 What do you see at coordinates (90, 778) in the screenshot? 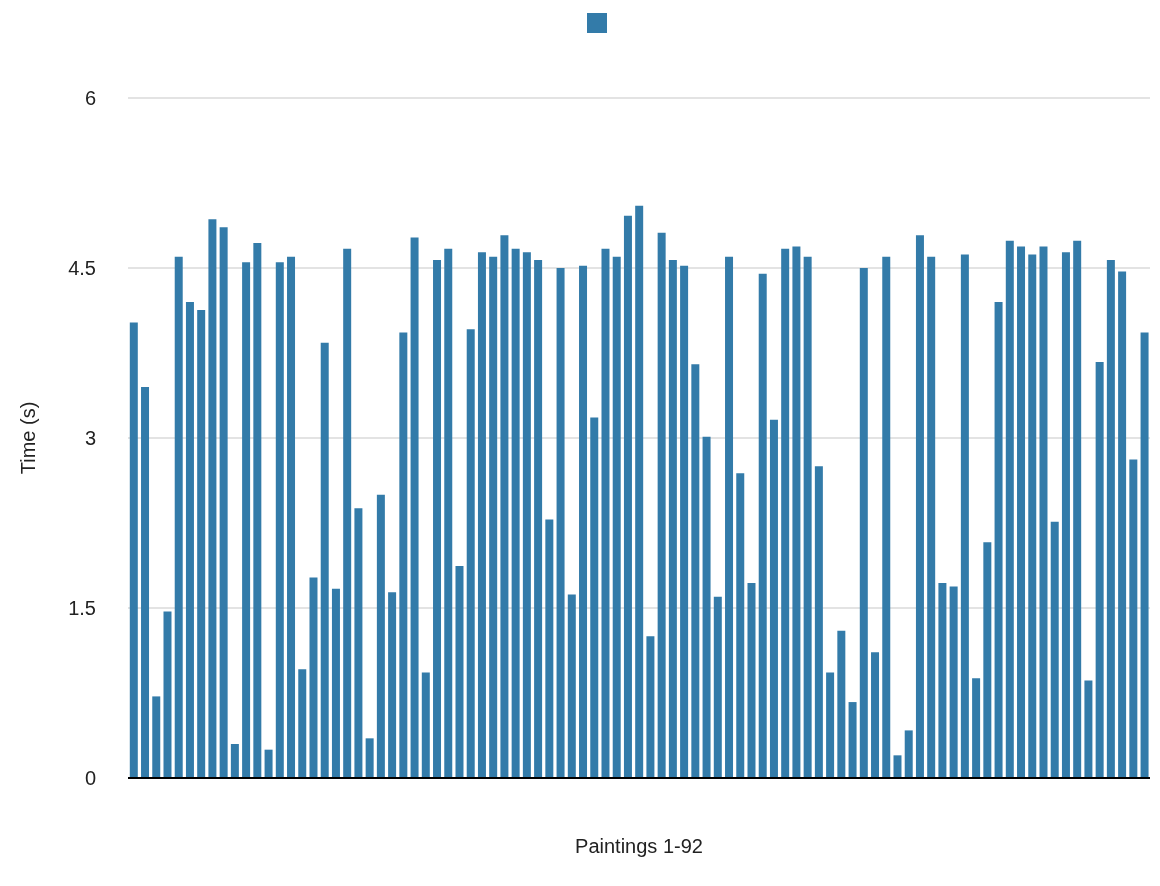
I see `y-tick-label: 0` at bounding box center [90, 778].